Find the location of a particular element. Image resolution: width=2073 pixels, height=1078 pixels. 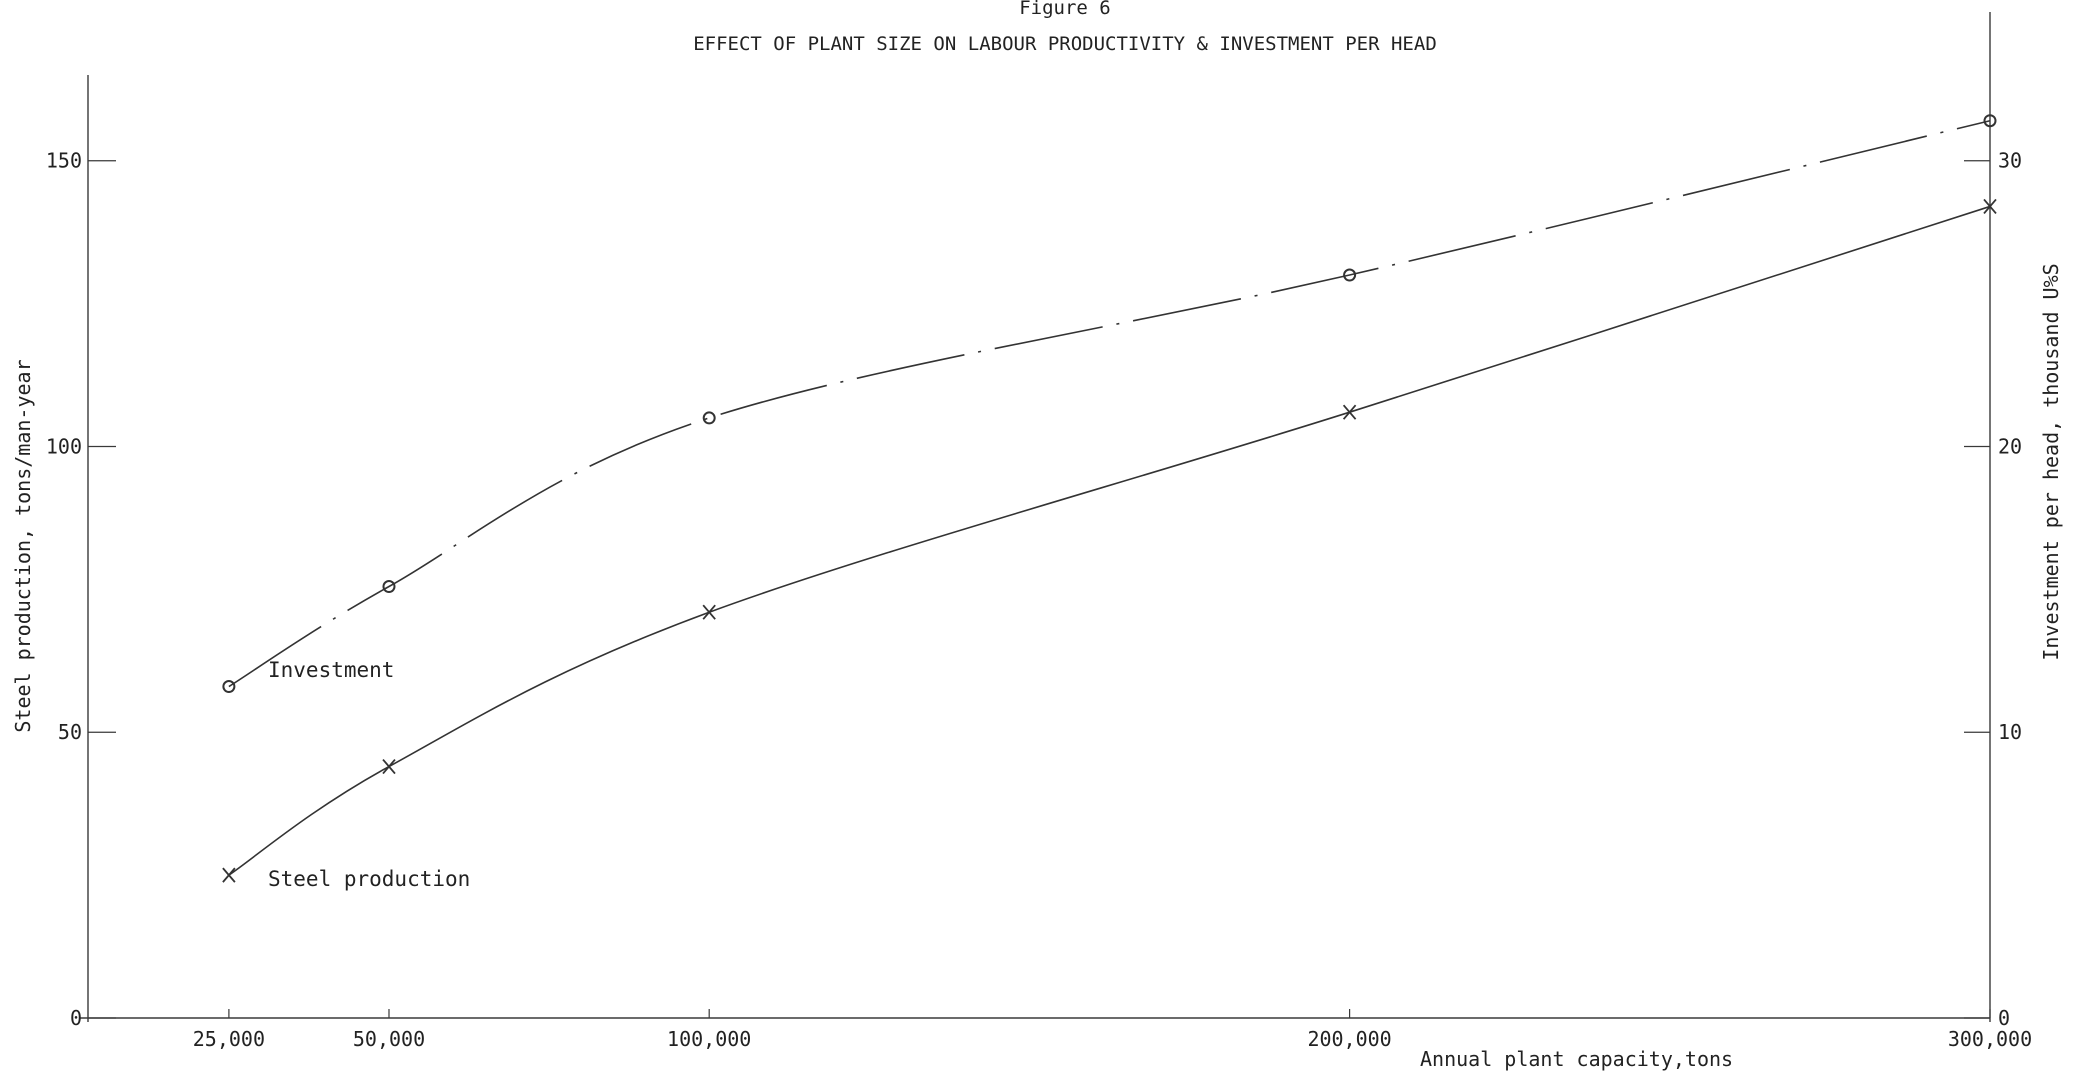

y-axis-right-ticks: 0 10 20 30 is located at coordinates (1993, 589).